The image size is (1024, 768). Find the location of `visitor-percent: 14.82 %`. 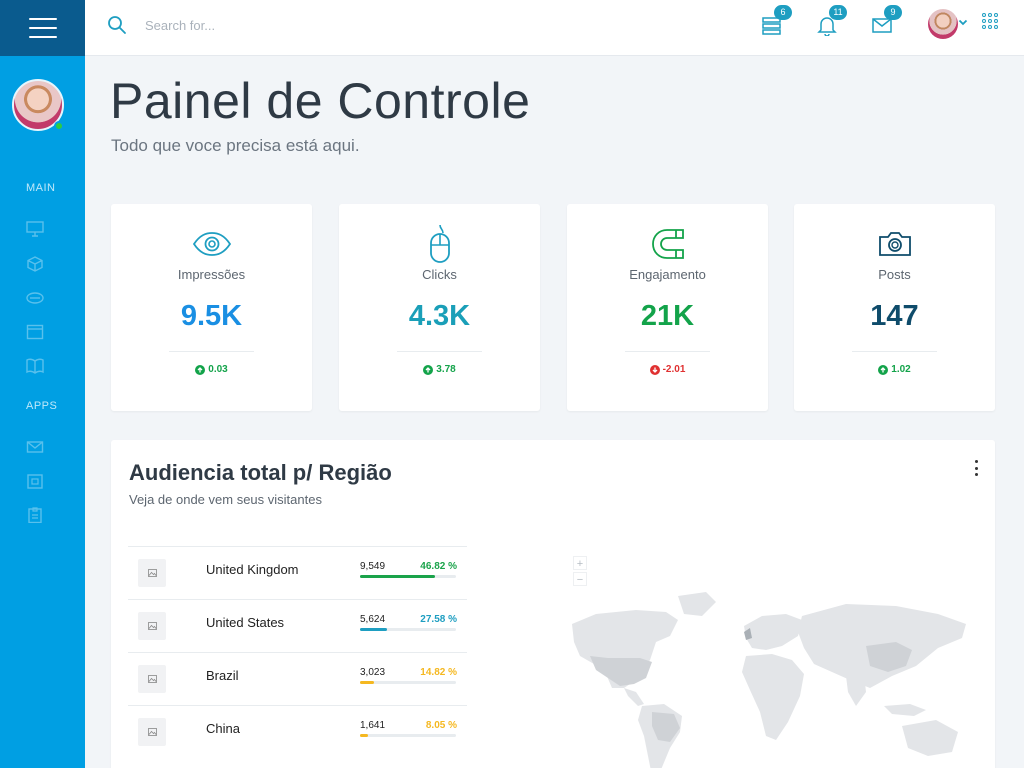

visitor-percent: 14.82 % is located at coordinates (438, 672).